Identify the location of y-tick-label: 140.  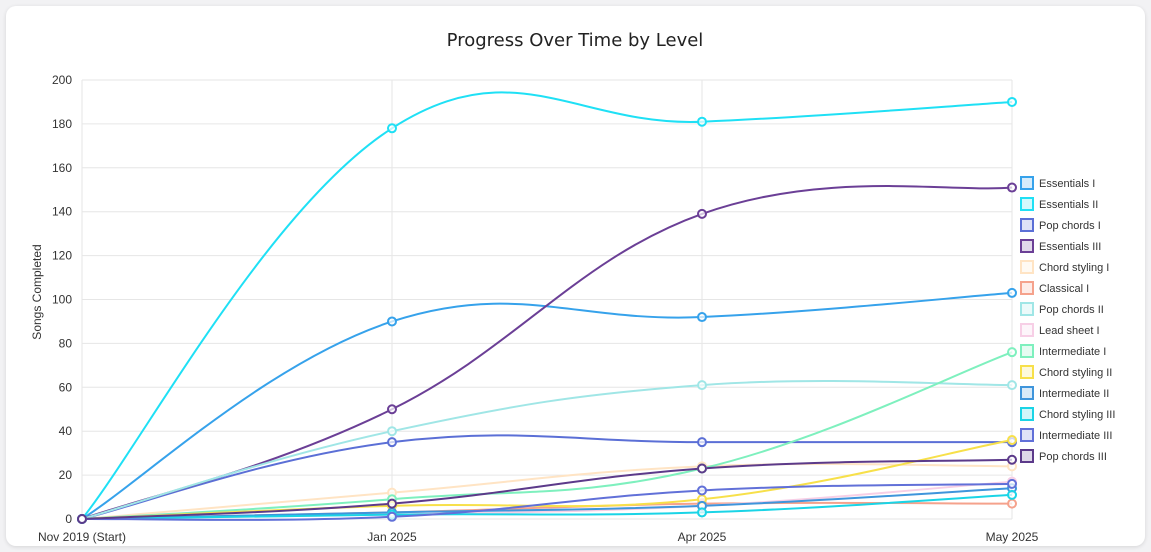
(62, 212).